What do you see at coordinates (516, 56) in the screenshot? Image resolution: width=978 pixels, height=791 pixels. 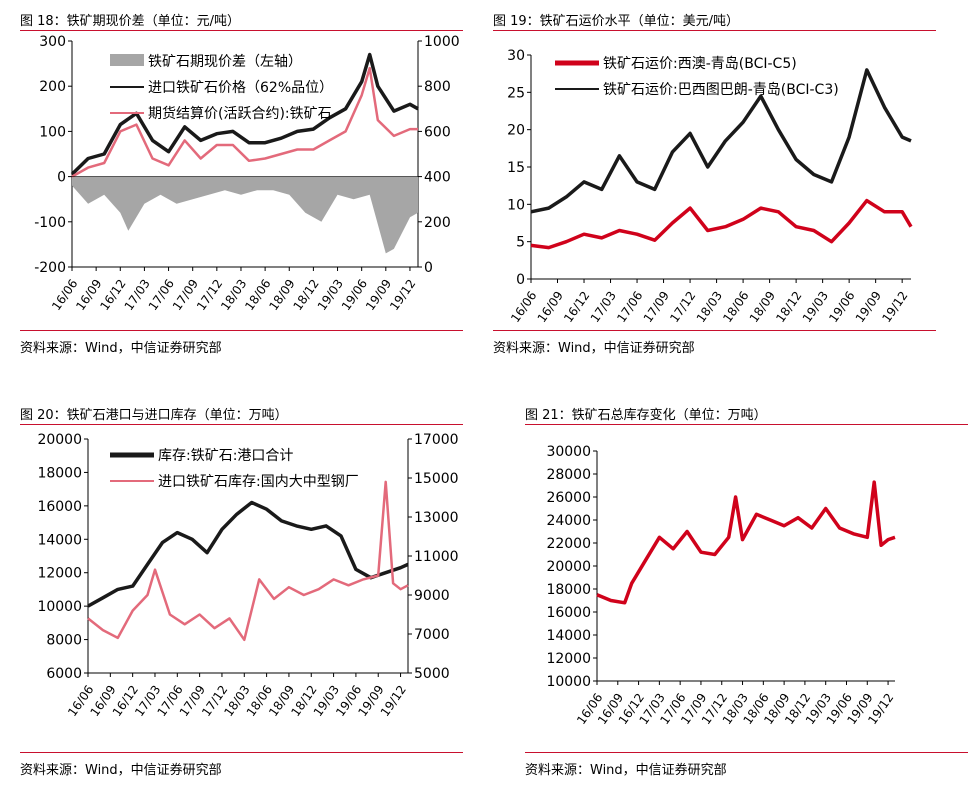 I see `y-tick-label: 30` at bounding box center [516, 56].